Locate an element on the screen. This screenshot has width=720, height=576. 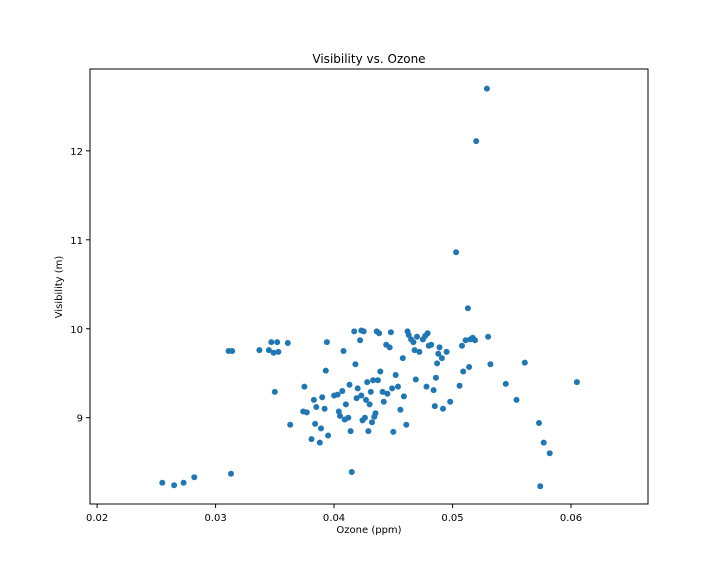
x-axis-ticks: 0.02 0.03 0.04 0.05 0.06 is located at coordinates (334, 514).